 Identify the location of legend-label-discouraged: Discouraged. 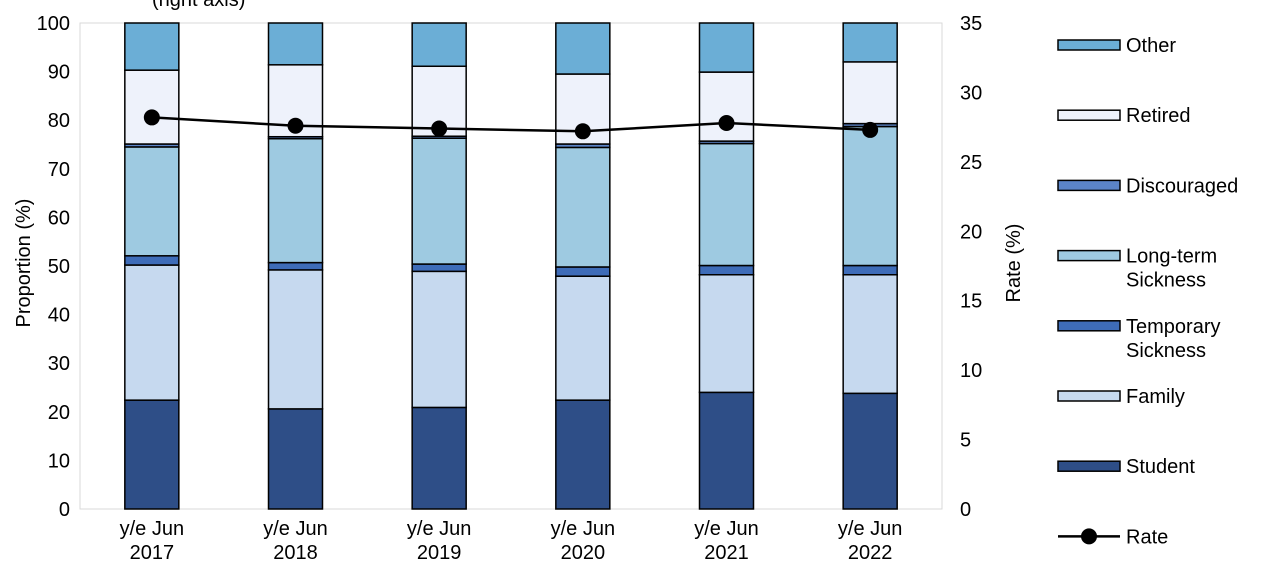
(1182, 186).